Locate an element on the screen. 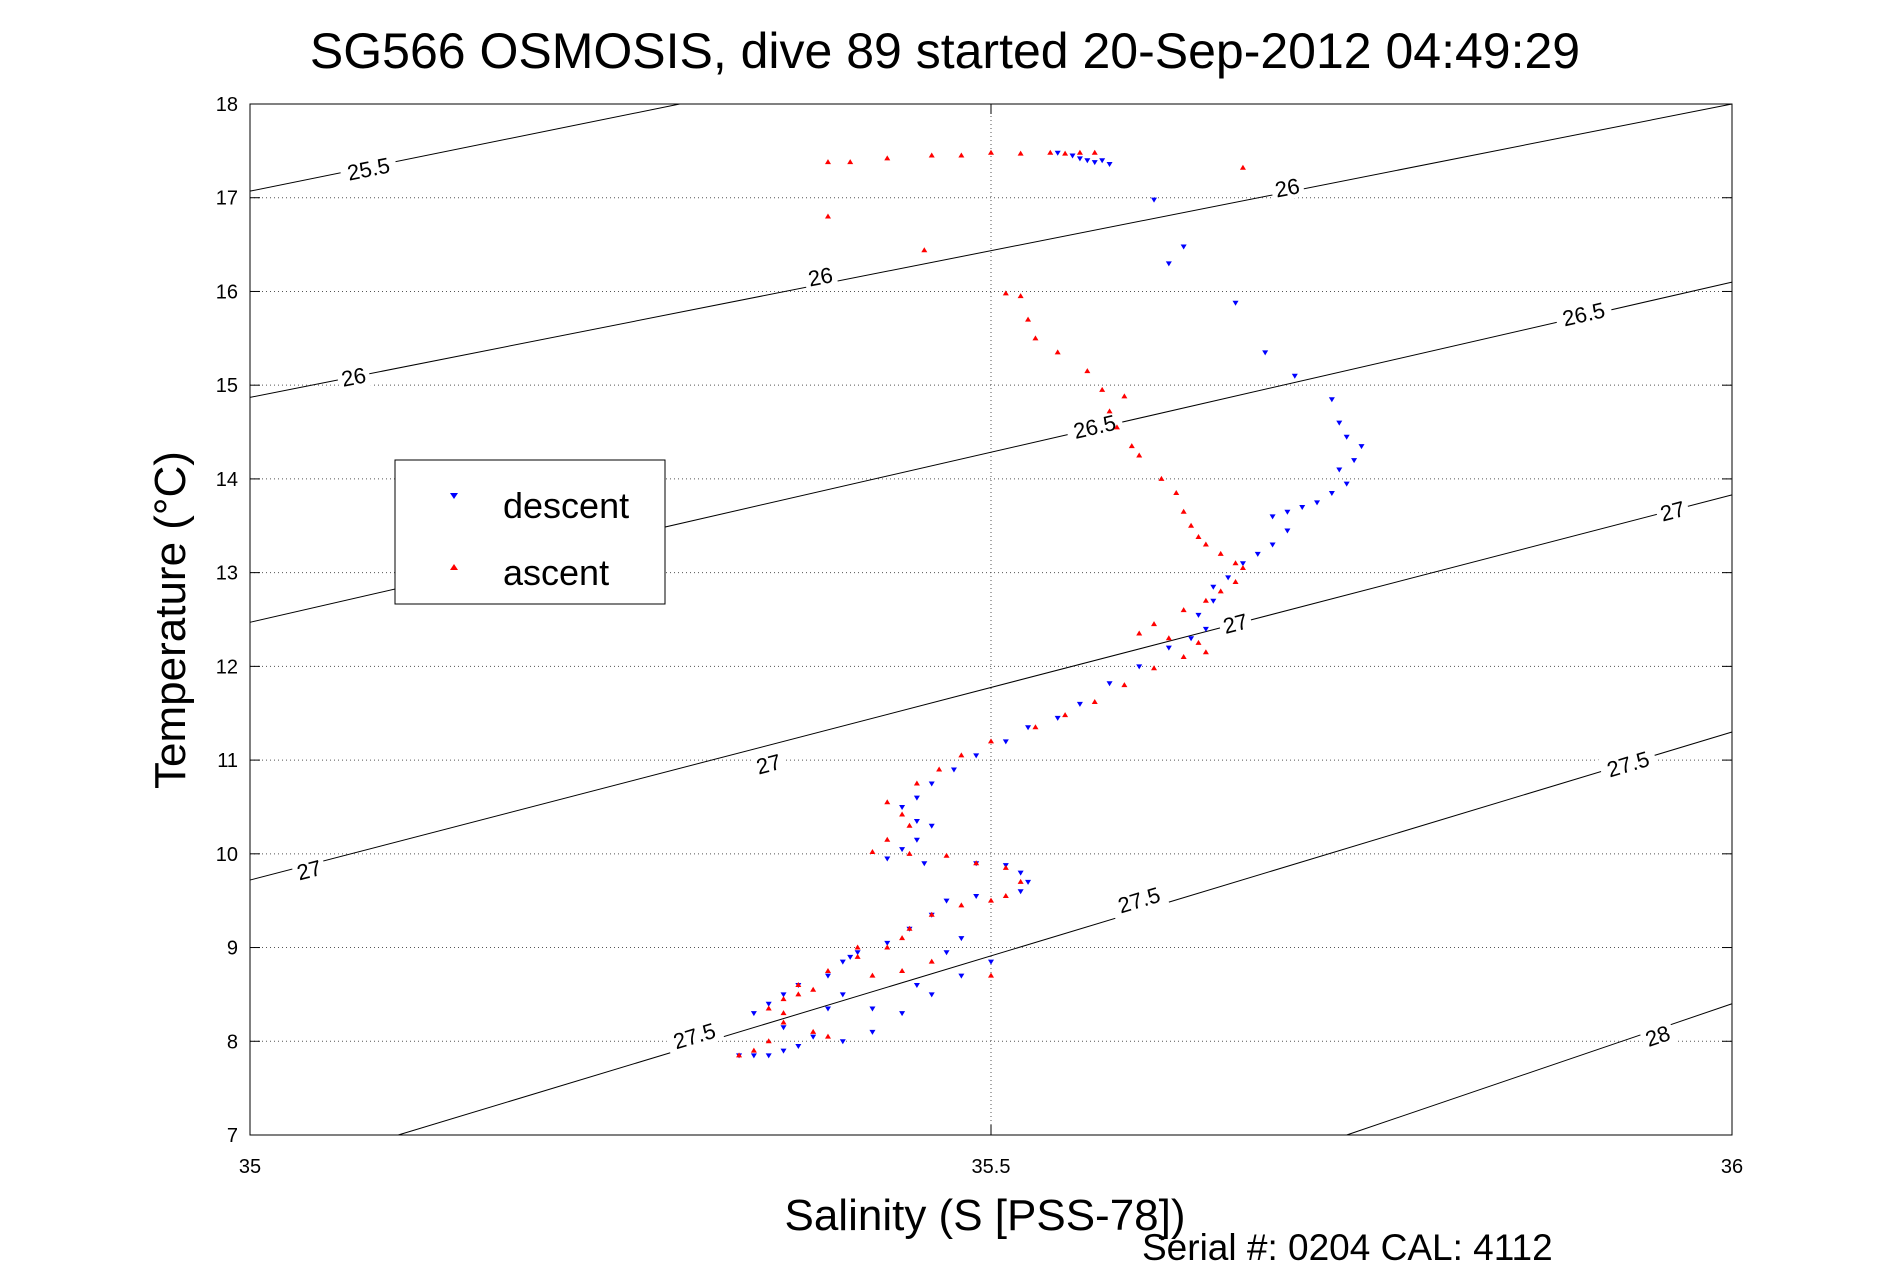  y-tick-label: 10 is located at coordinates (227, 855).